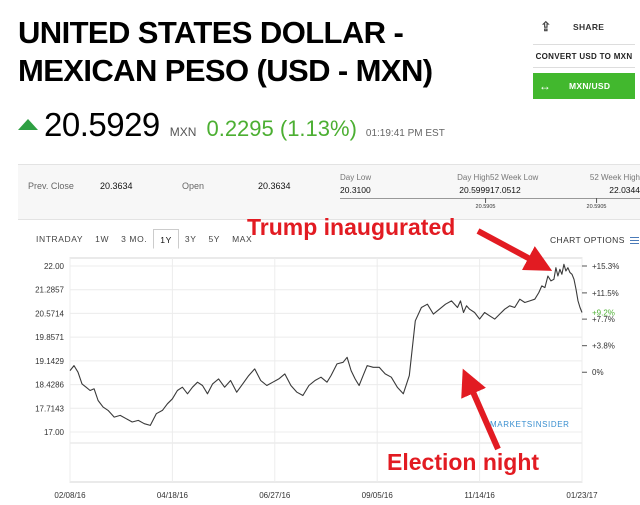 This screenshot has height=505, width=640. I want to click on quote-time: 01:19:41 PM EST, so click(405, 133).